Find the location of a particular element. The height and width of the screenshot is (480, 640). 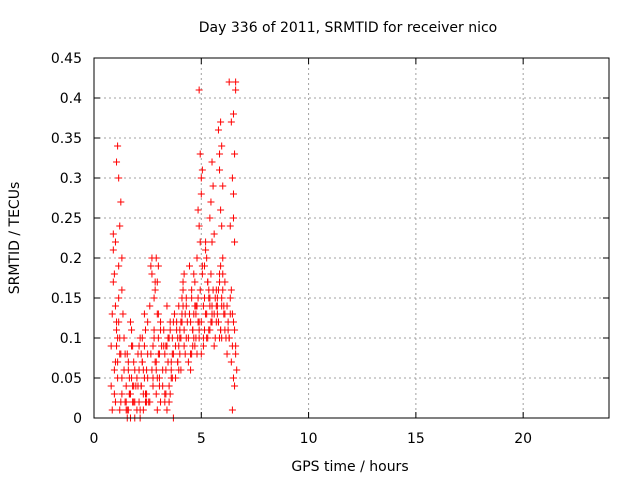

y-tick-label: 0.1 is located at coordinates (71, 339).